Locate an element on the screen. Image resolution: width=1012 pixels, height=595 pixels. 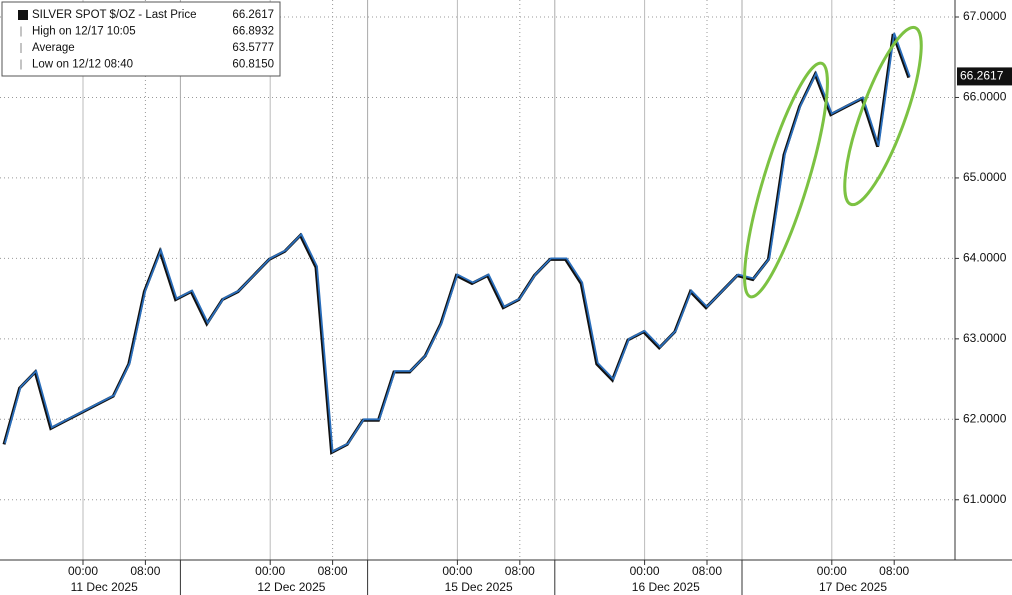
date-label: 16 Dec 2025 is located at coordinates (666, 587).